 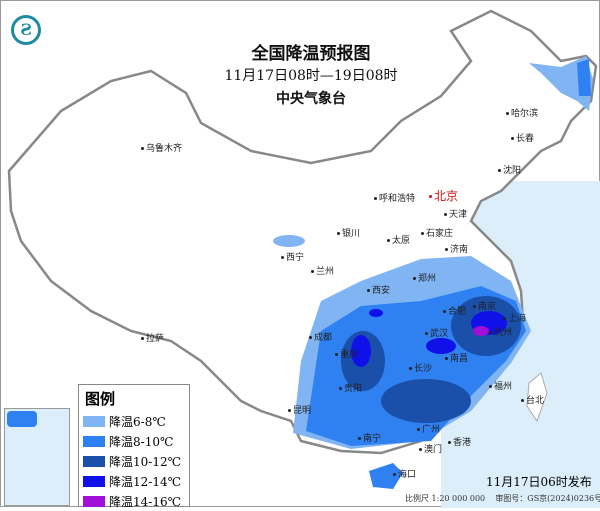 What do you see at coordinates (37, 457) in the screenshot?
I see `south-china-sea-inset` at bounding box center [37, 457].